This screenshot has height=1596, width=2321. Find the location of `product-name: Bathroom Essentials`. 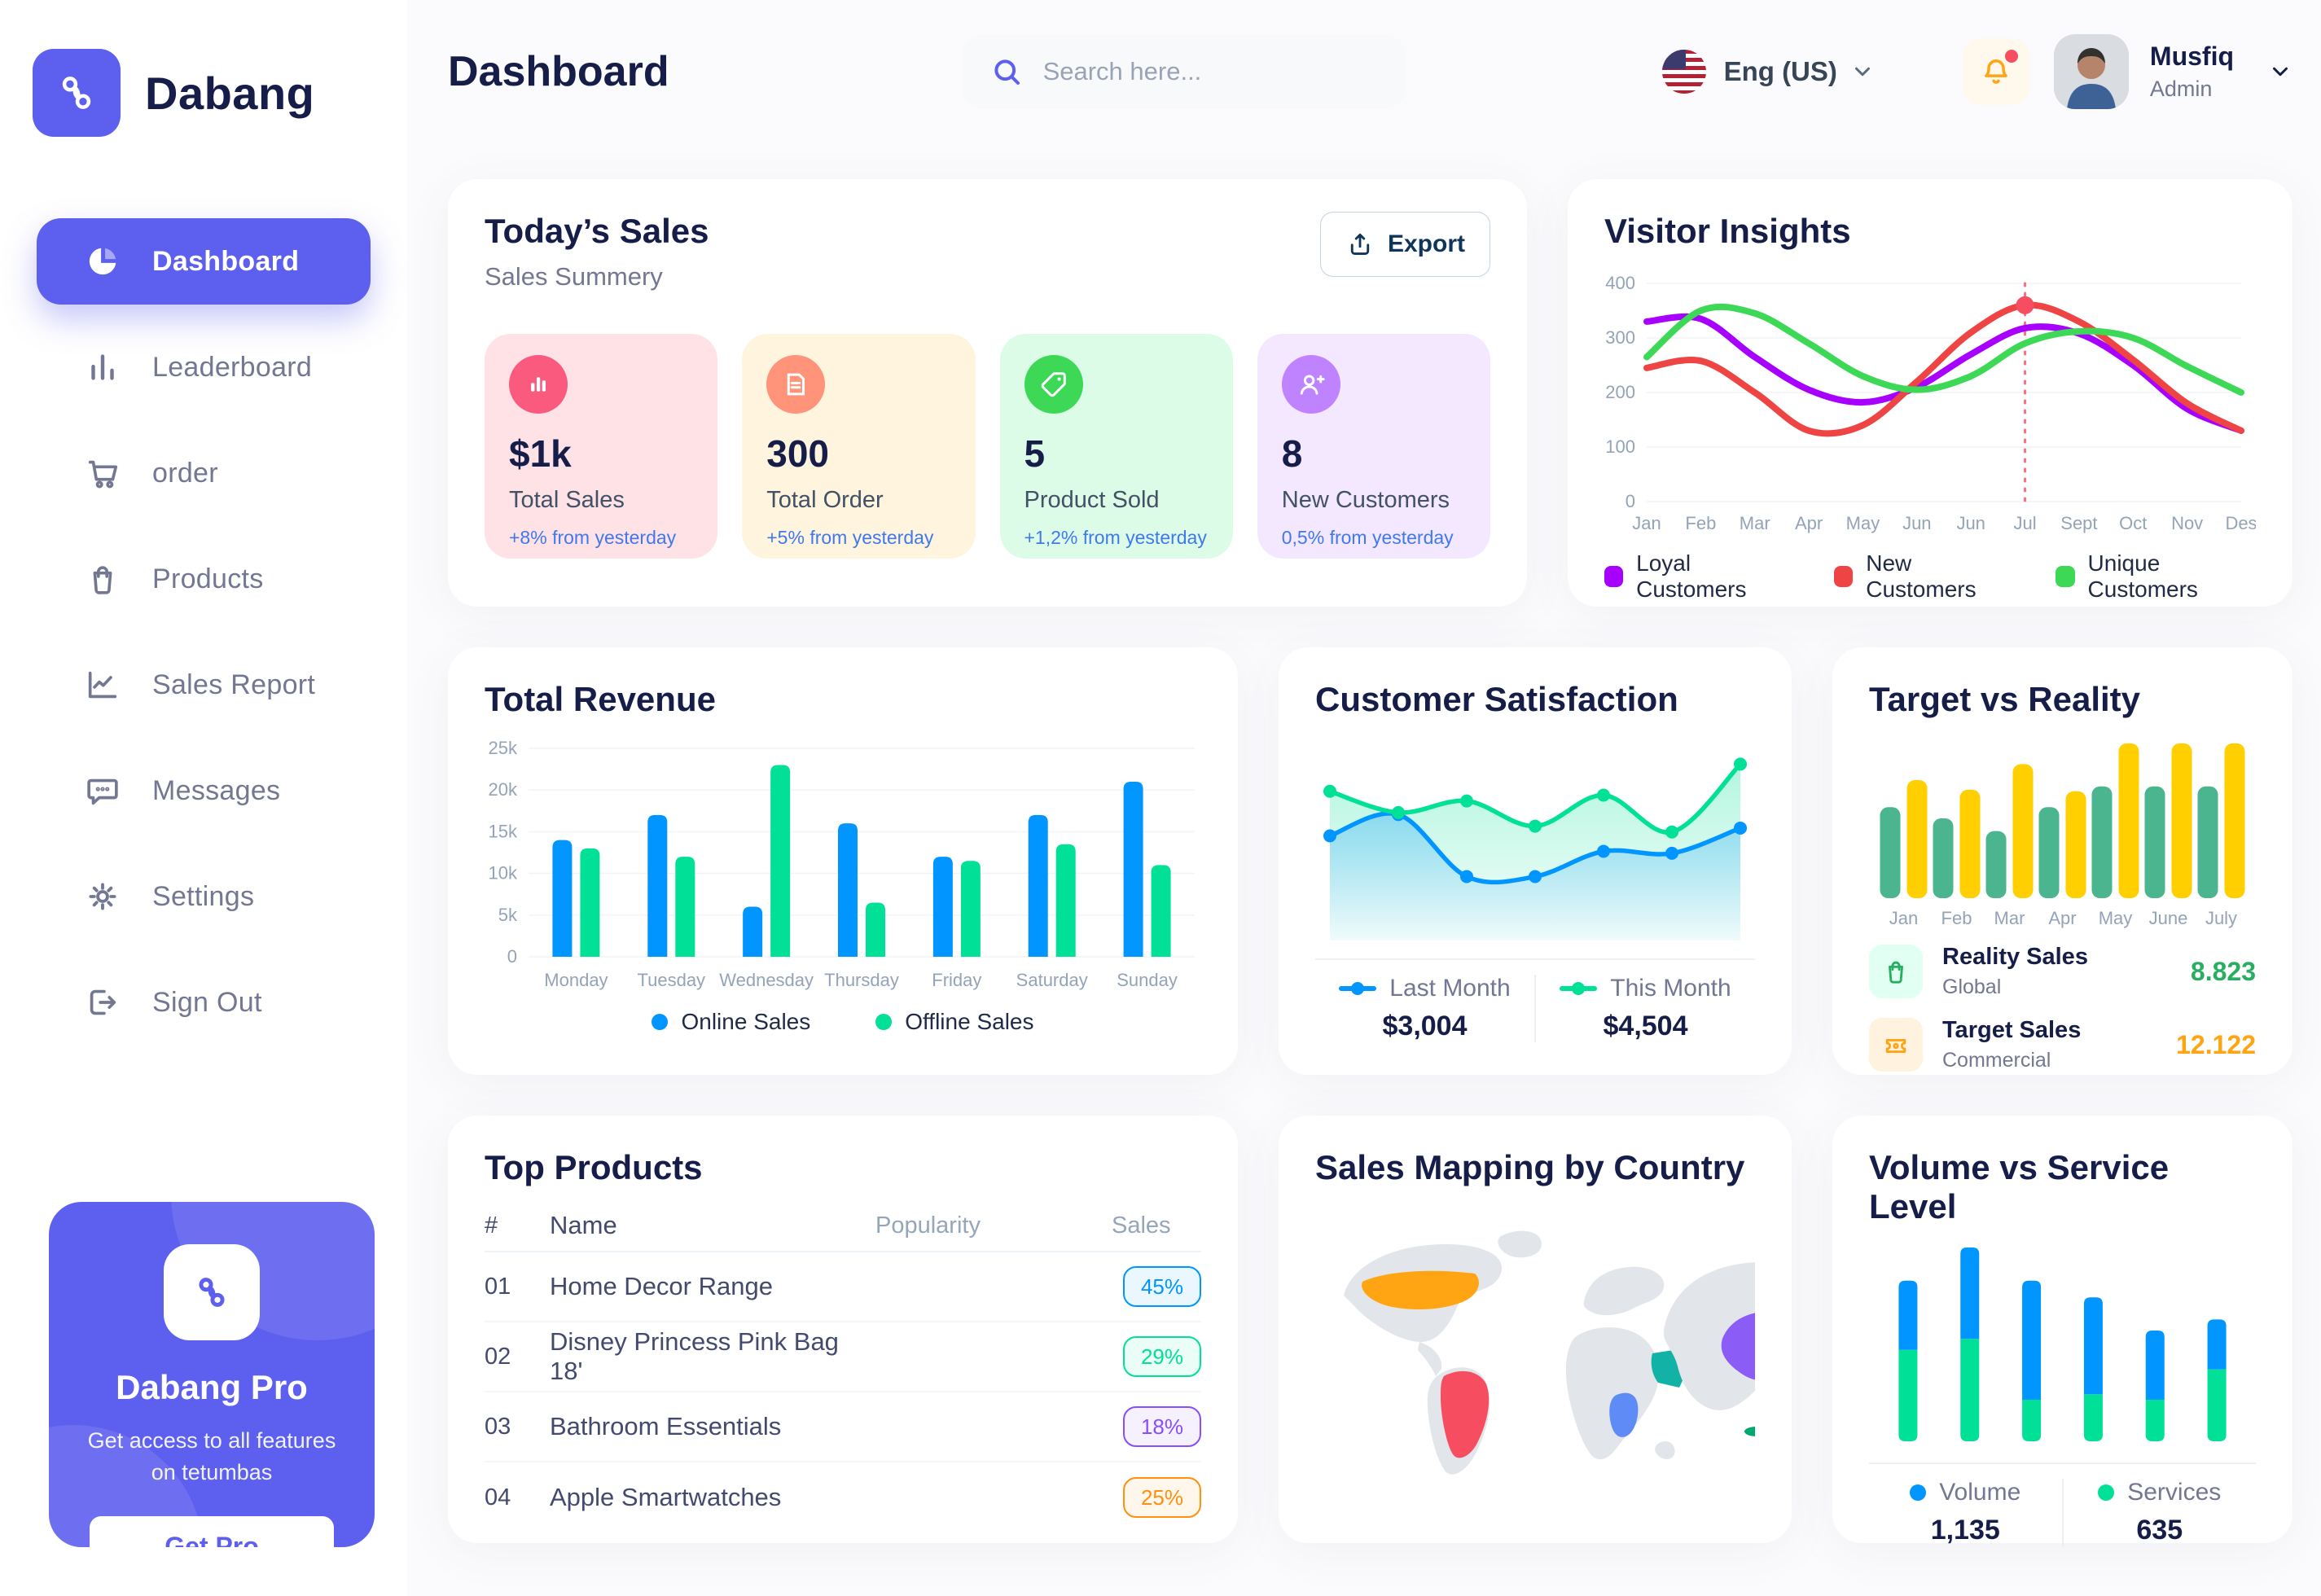

product-name: Bathroom Essentials is located at coordinates (666, 1426).